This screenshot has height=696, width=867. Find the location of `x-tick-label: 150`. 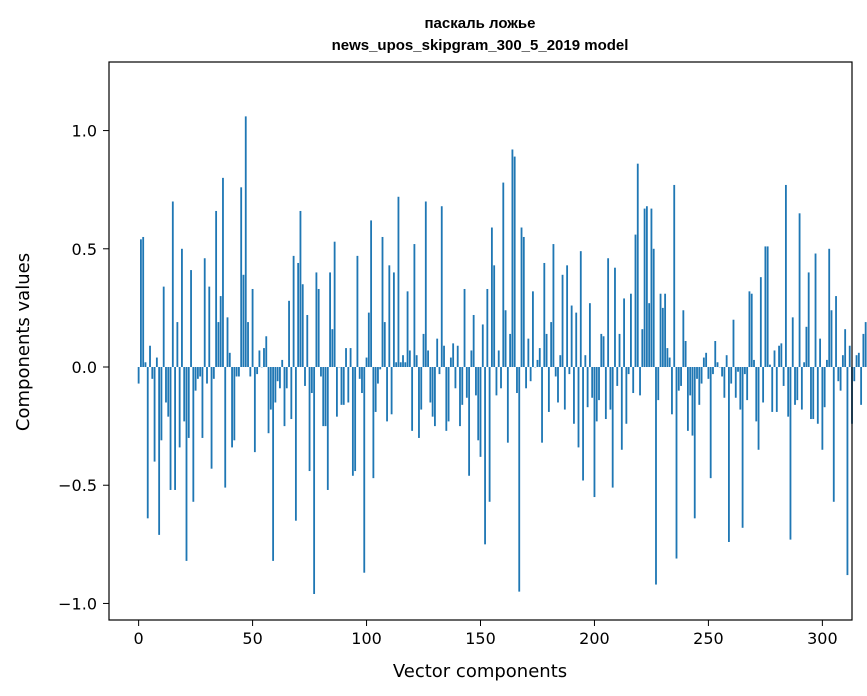

x-tick-label: 150 is located at coordinates (480, 638).